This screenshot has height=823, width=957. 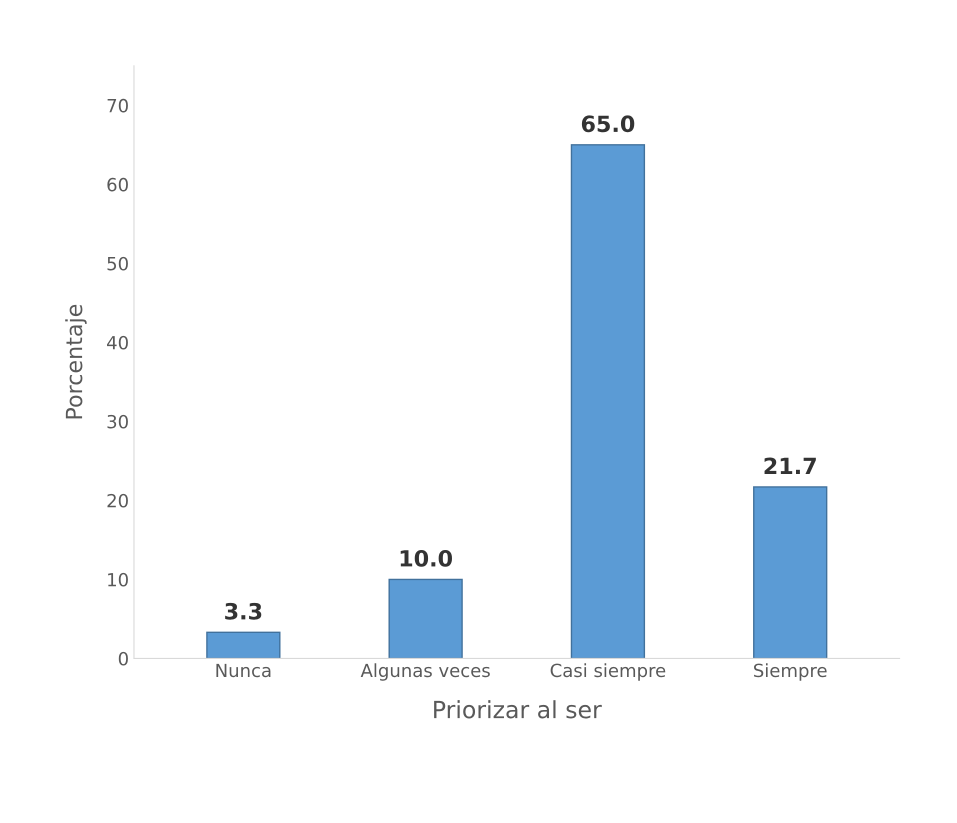 What do you see at coordinates (118, 579) in the screenshot?
I see `y-tick-label: 10` at bounding box center [118, 579].